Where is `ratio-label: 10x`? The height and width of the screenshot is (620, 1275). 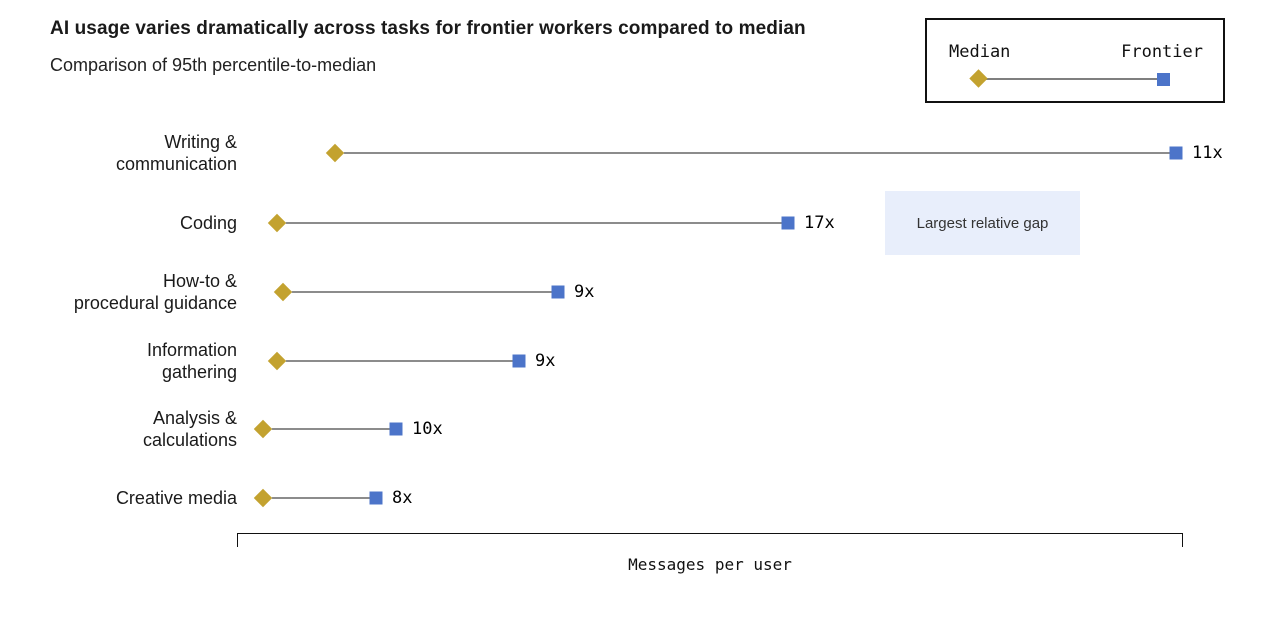 ratio-label: 10x is located at coordinates (427, 429).